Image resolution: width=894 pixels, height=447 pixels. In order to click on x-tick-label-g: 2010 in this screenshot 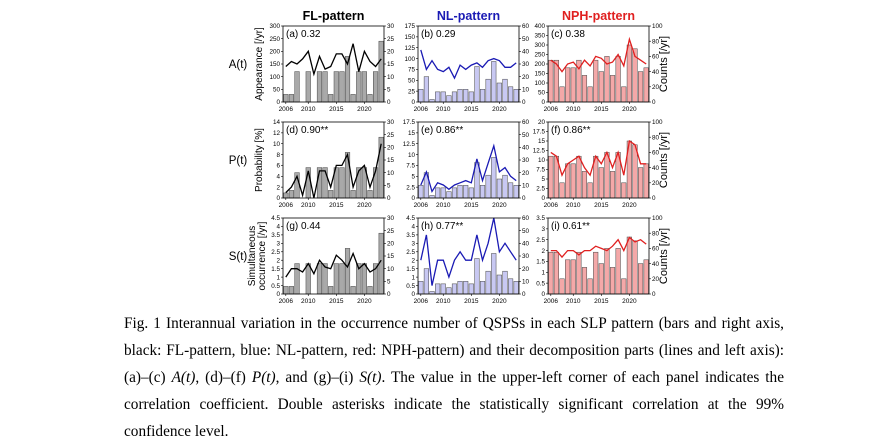, I will do `click(308, 301)`.